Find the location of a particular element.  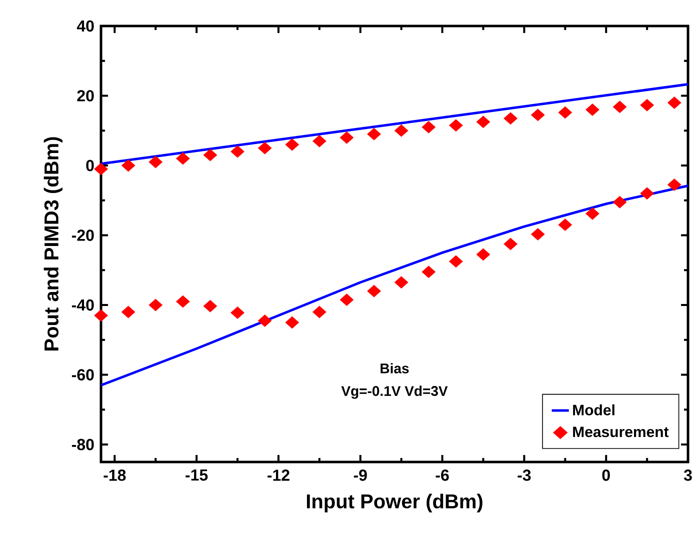

x-tick-label: -15 is located at coordinates (197, 475).